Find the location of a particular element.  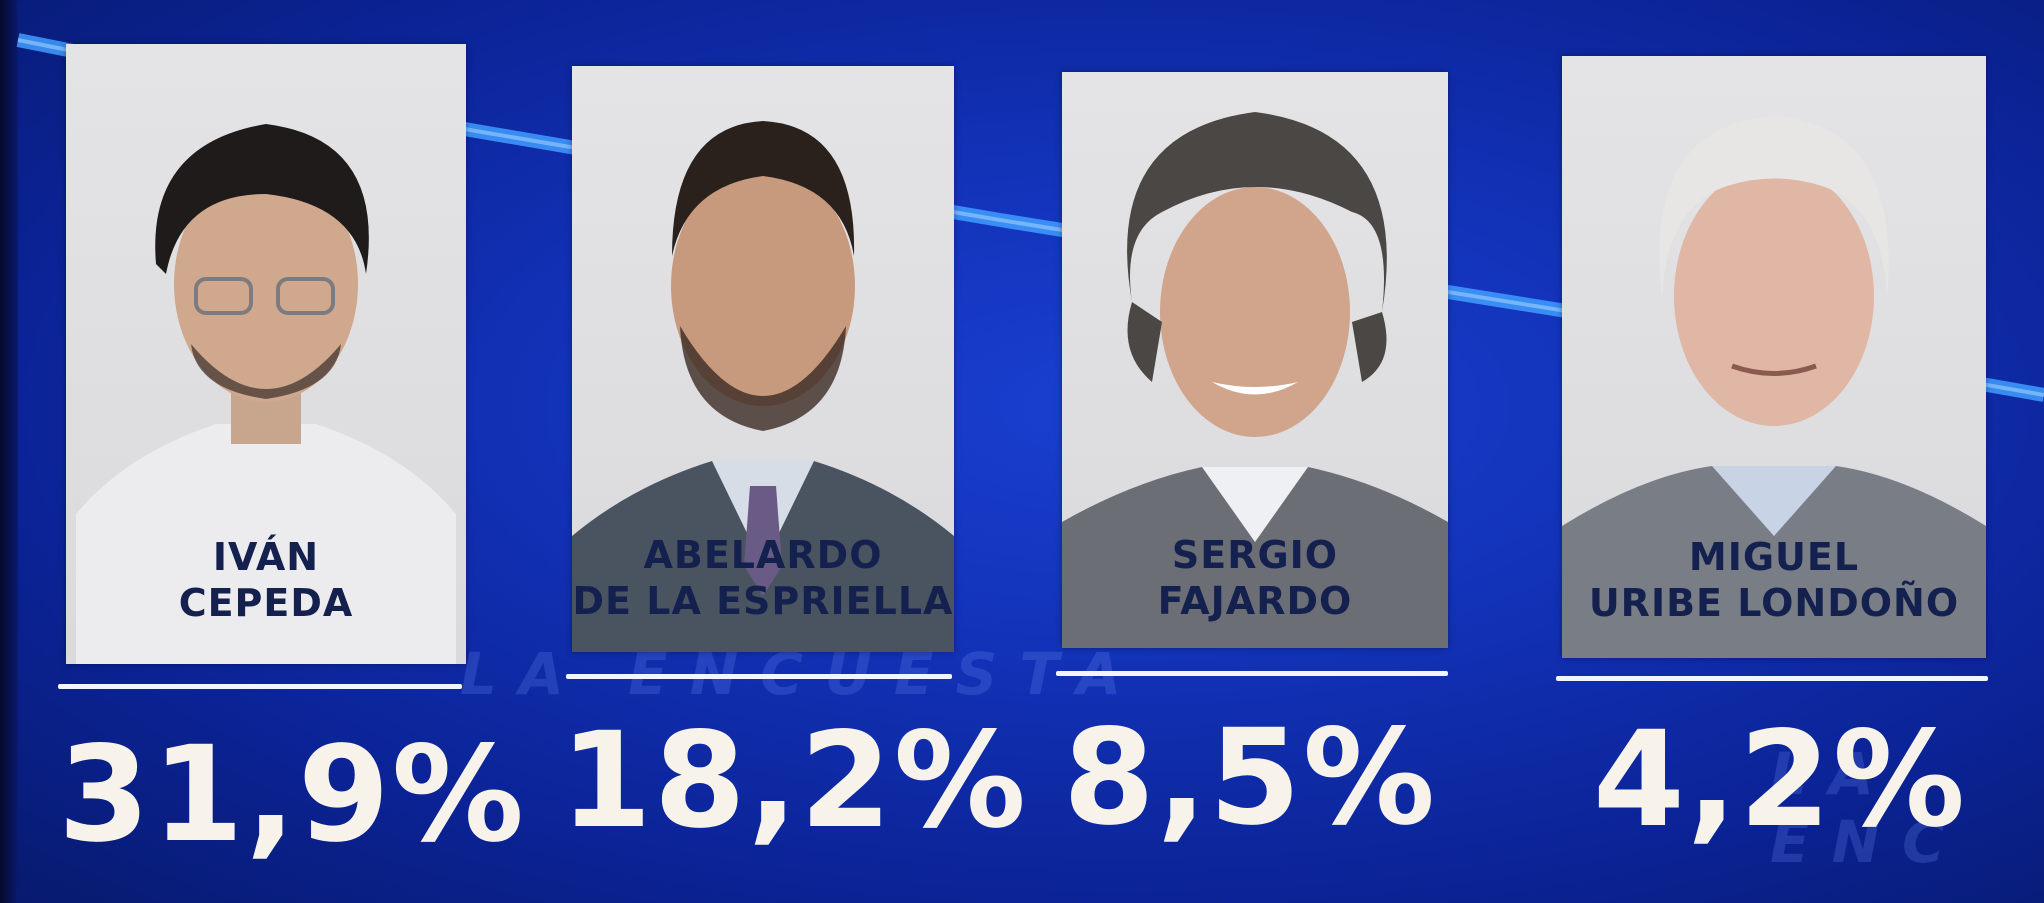

candidate-percentage: 18,2% is located at coordinates (794, 781).